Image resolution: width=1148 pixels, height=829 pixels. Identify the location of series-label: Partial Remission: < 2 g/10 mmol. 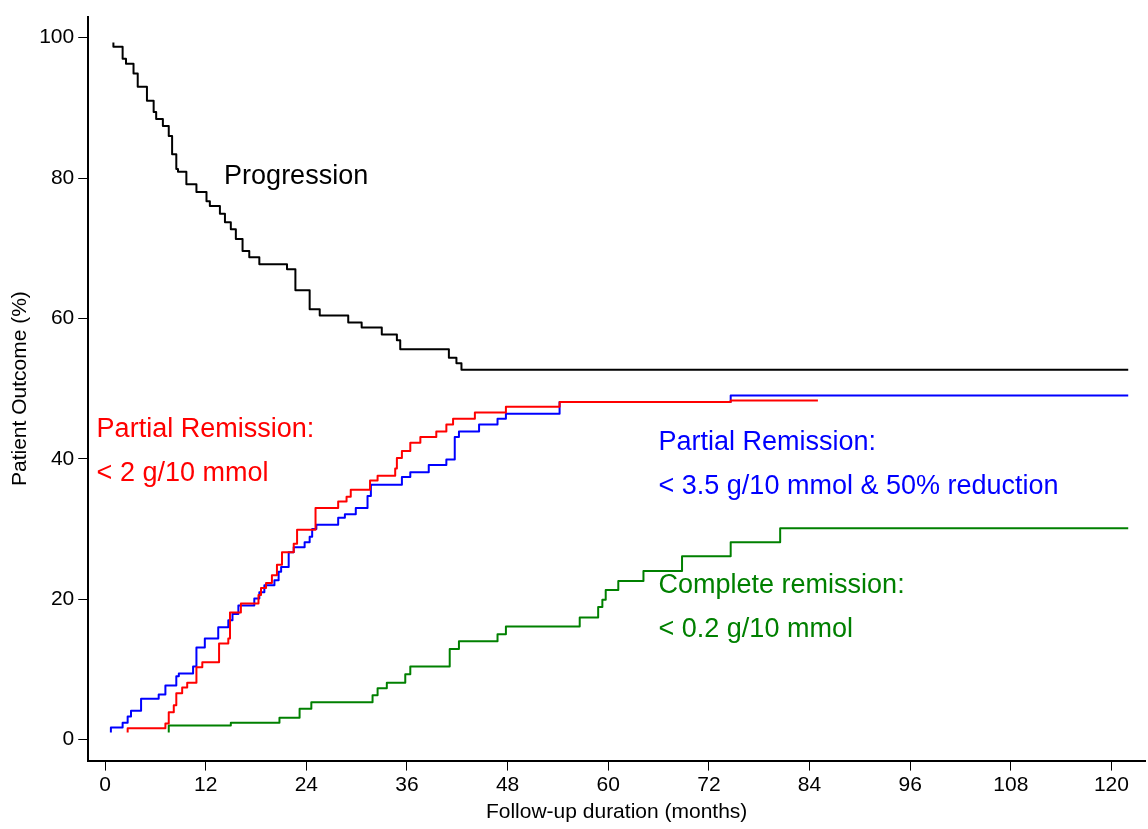
(205, 451).